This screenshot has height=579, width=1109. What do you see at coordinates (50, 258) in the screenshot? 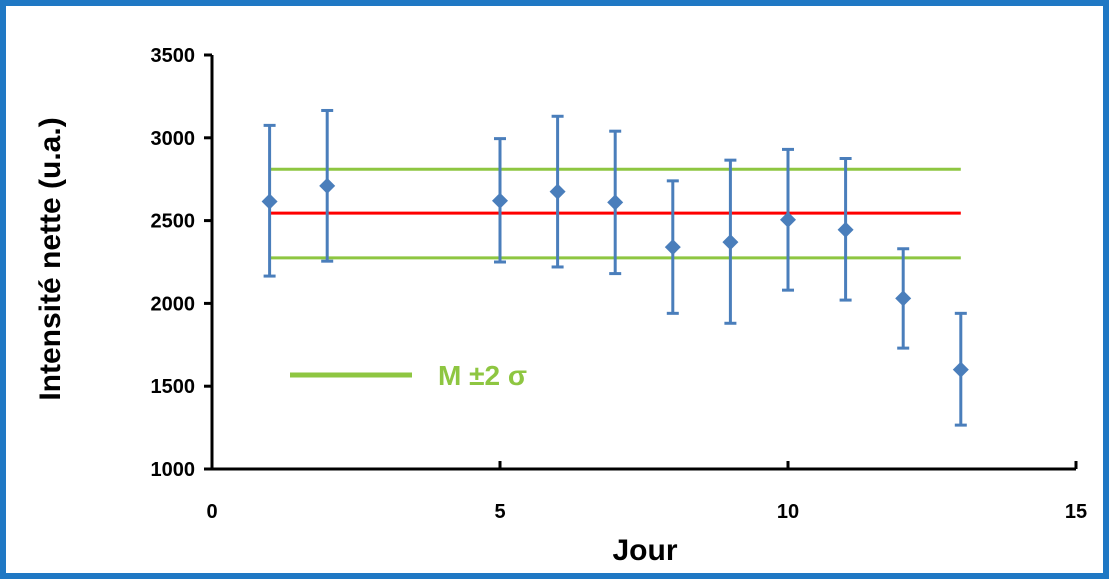
I see `y-axis-title: Intensité nette (u.a.)` at bounding box center [50, 258].